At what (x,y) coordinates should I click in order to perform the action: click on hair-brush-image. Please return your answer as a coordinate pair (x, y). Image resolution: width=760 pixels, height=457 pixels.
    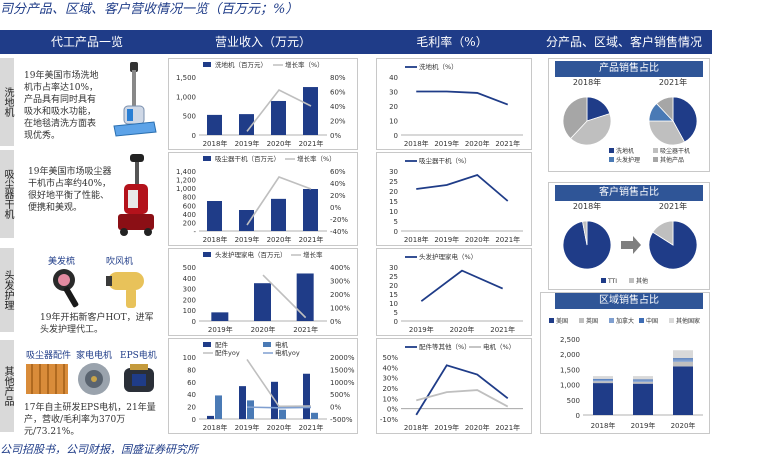
    Looking at the image, I should click on (70, 288).